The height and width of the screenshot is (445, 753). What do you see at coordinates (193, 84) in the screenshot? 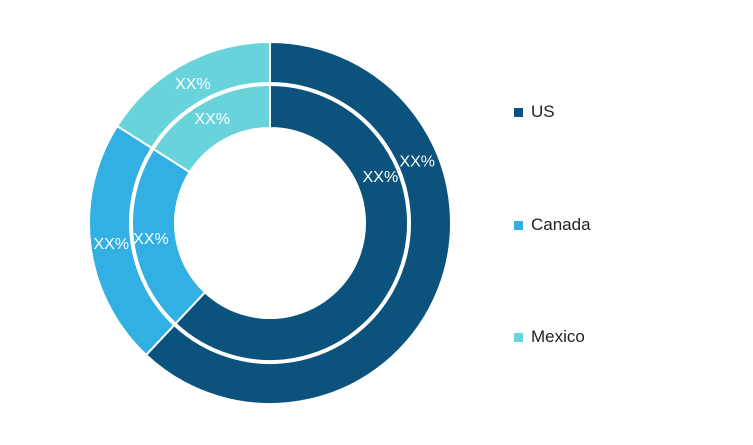
I see `outer-slice-label-mexico: XX%` at bounding box center [193, 84].